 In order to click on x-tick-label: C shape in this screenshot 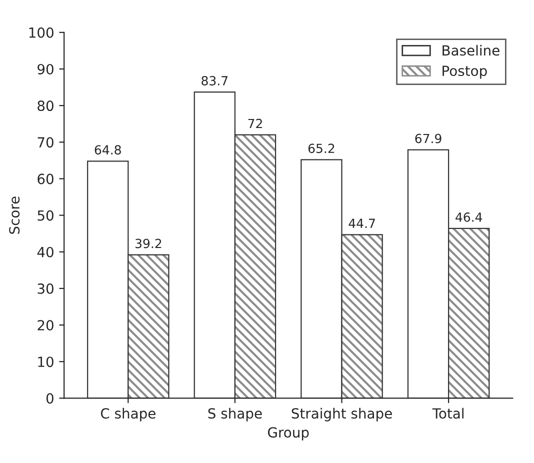, I will do `click(128, 415)`.